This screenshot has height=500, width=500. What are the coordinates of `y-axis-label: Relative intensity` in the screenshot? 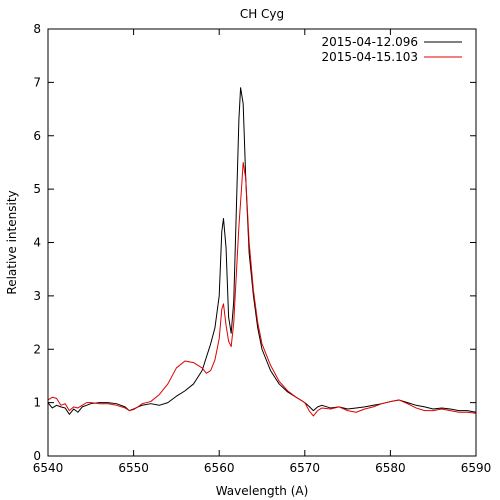 It's located at (12, 242).